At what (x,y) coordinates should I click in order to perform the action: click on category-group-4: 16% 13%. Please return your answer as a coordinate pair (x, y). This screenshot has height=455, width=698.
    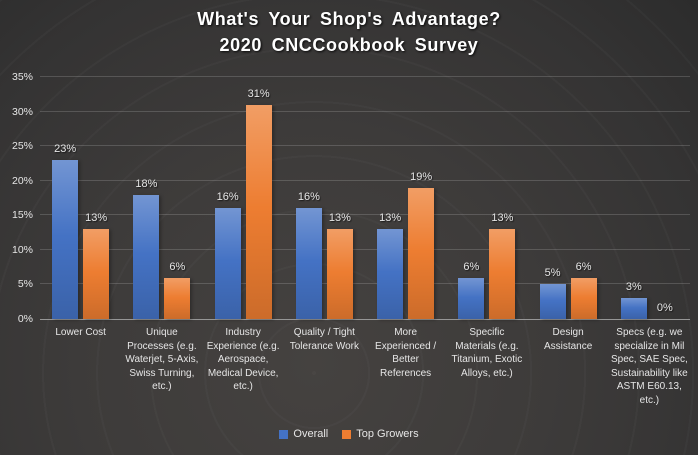
    Looking at the image, I should click on (324, 198).